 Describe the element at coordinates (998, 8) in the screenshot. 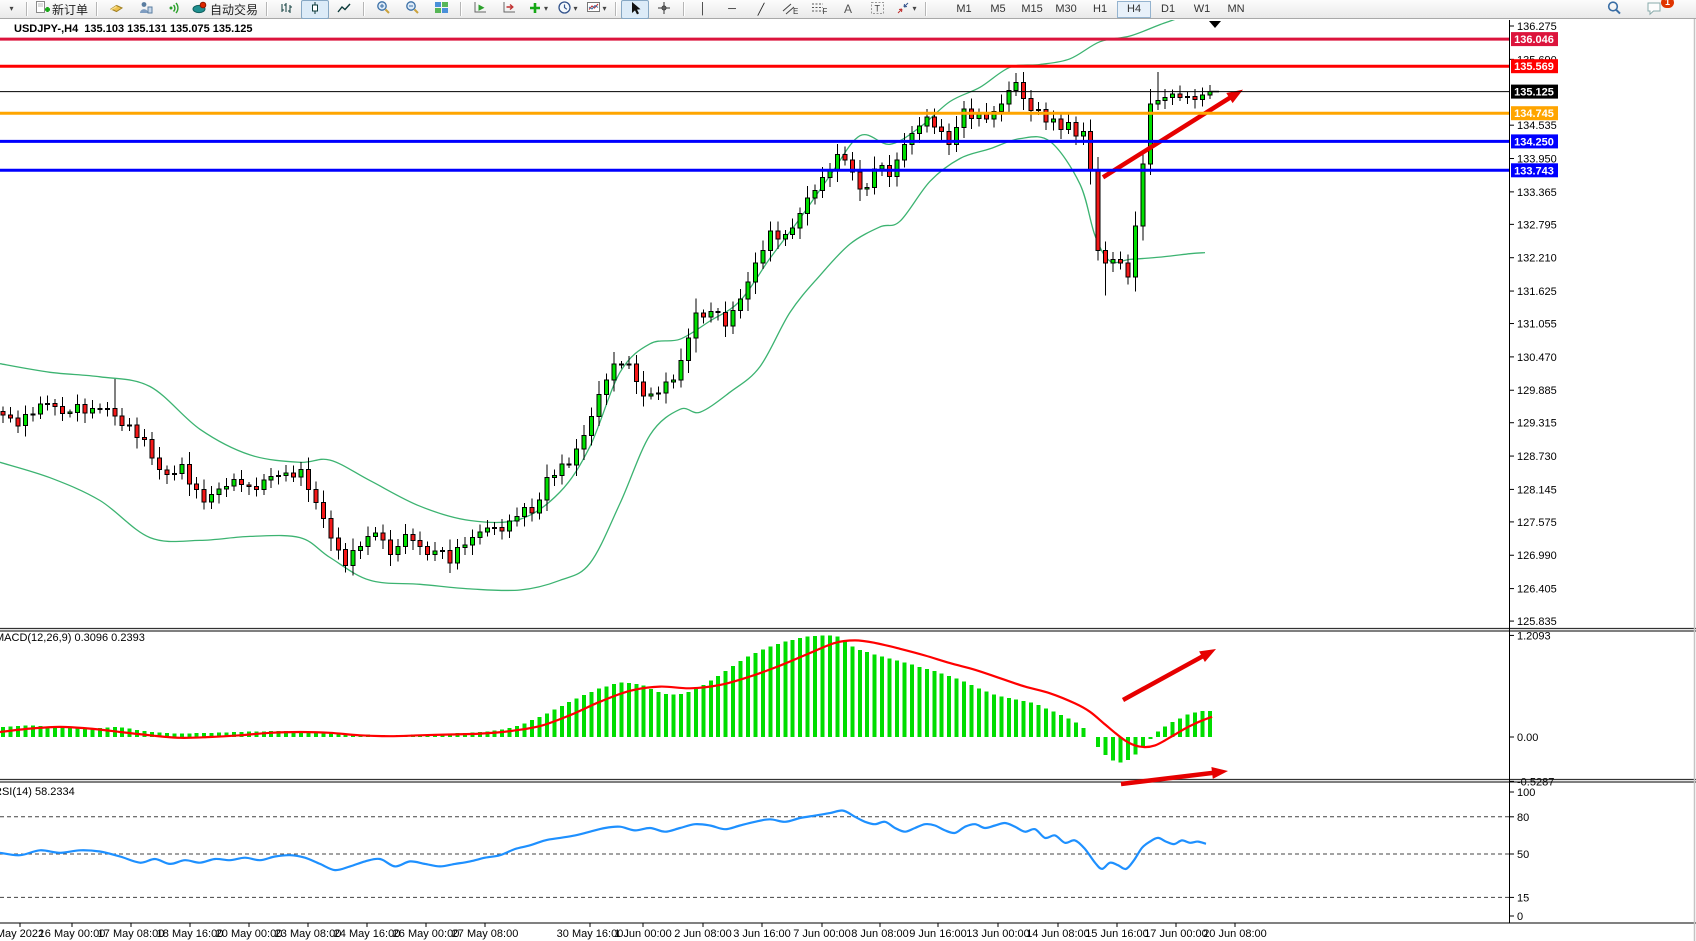

I see `timeframe-m5: M5` at that location.